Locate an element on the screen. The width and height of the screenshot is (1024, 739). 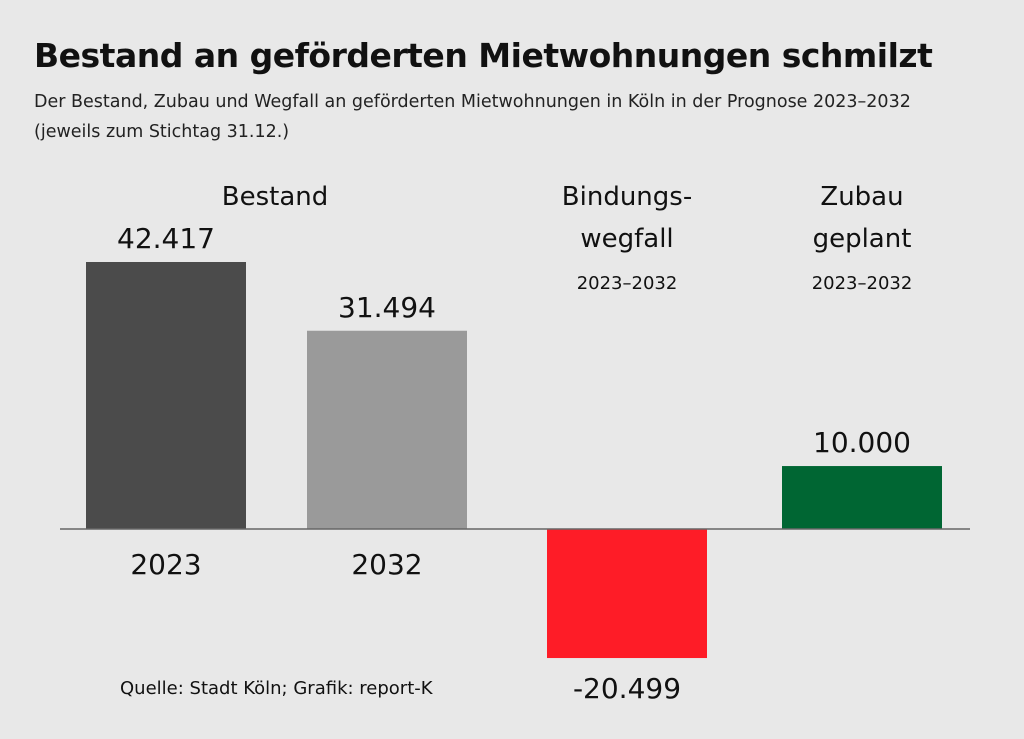
data-label: -20.499 is located at coordinates (627, 688).